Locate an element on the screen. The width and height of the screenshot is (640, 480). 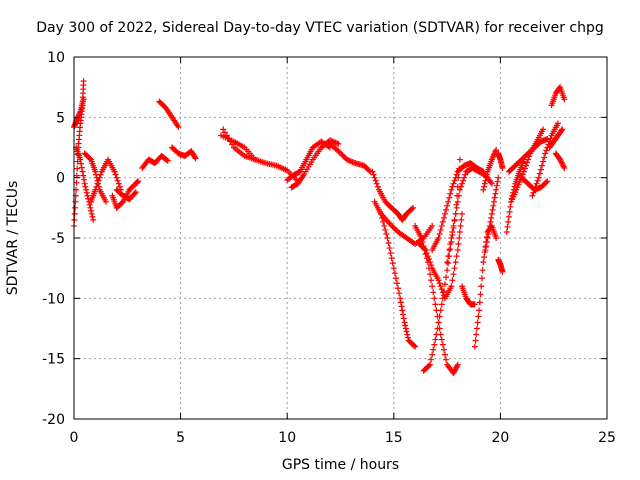
series-arc-1b is located at coordinates (106, 180).